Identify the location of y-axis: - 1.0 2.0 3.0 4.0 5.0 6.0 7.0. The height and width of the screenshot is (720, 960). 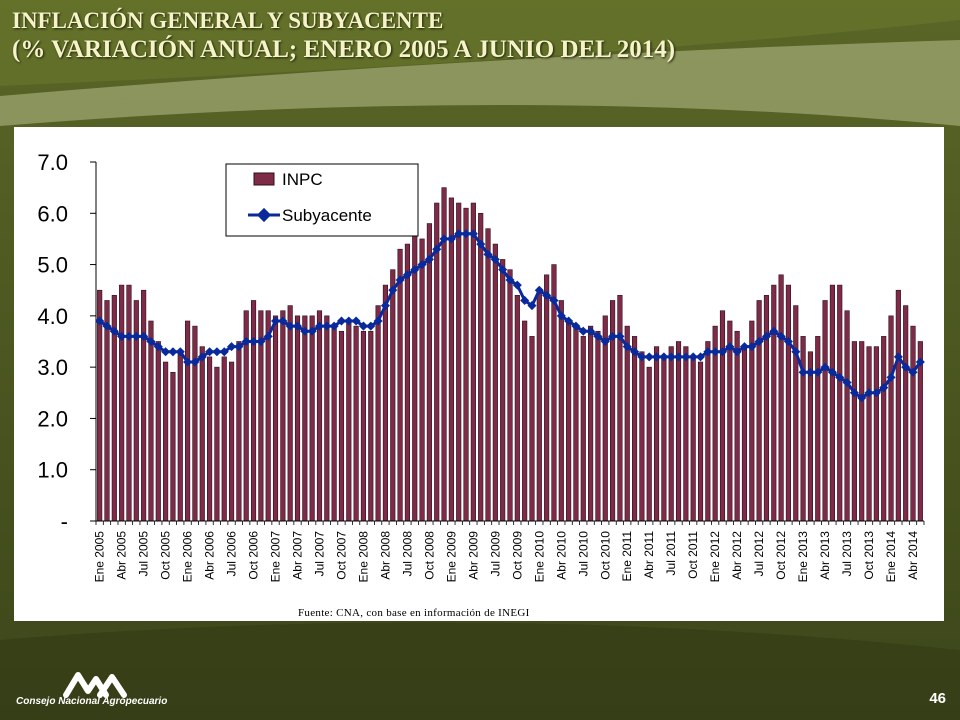
(67, 342).